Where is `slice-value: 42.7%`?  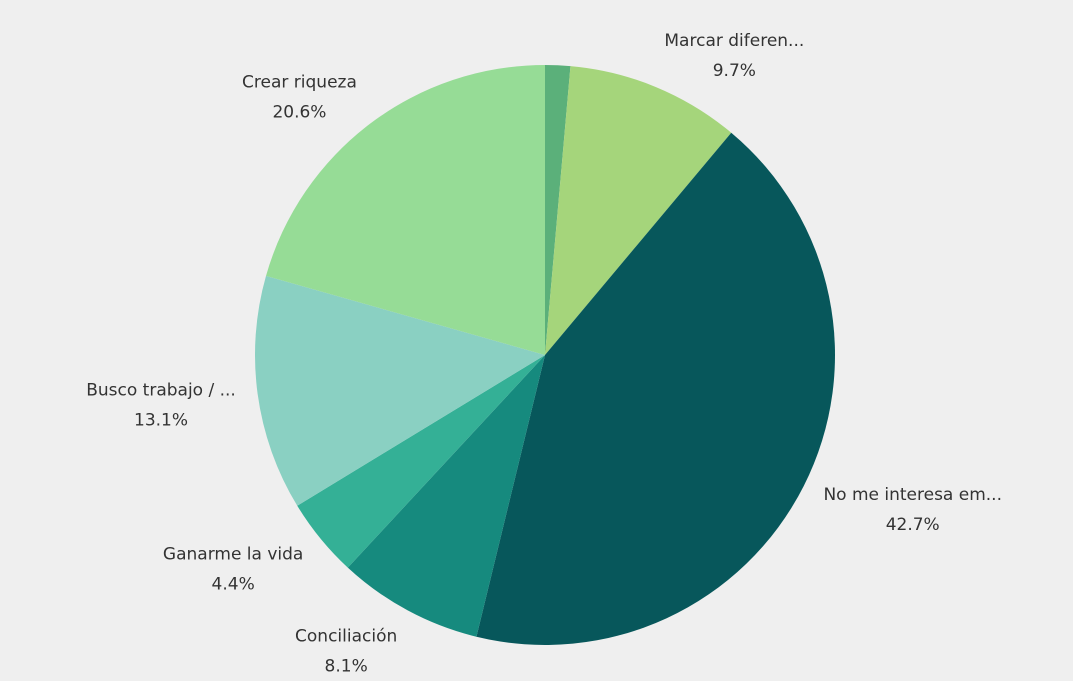 slice-value: 42.7% is located at coordinates (913, 525).